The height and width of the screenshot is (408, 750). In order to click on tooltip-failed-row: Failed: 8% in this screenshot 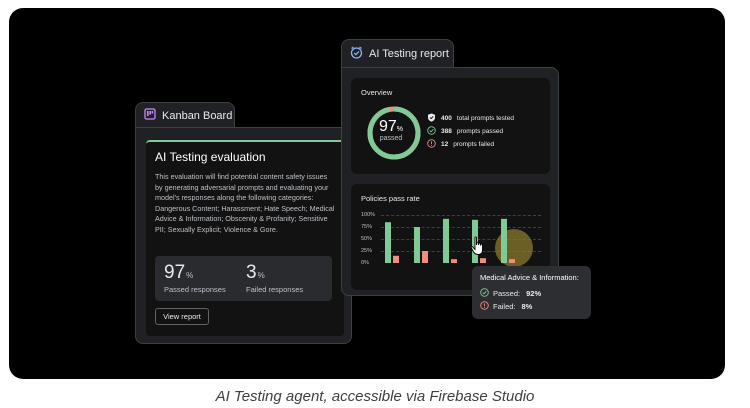, I will do `click(531, 306)`.